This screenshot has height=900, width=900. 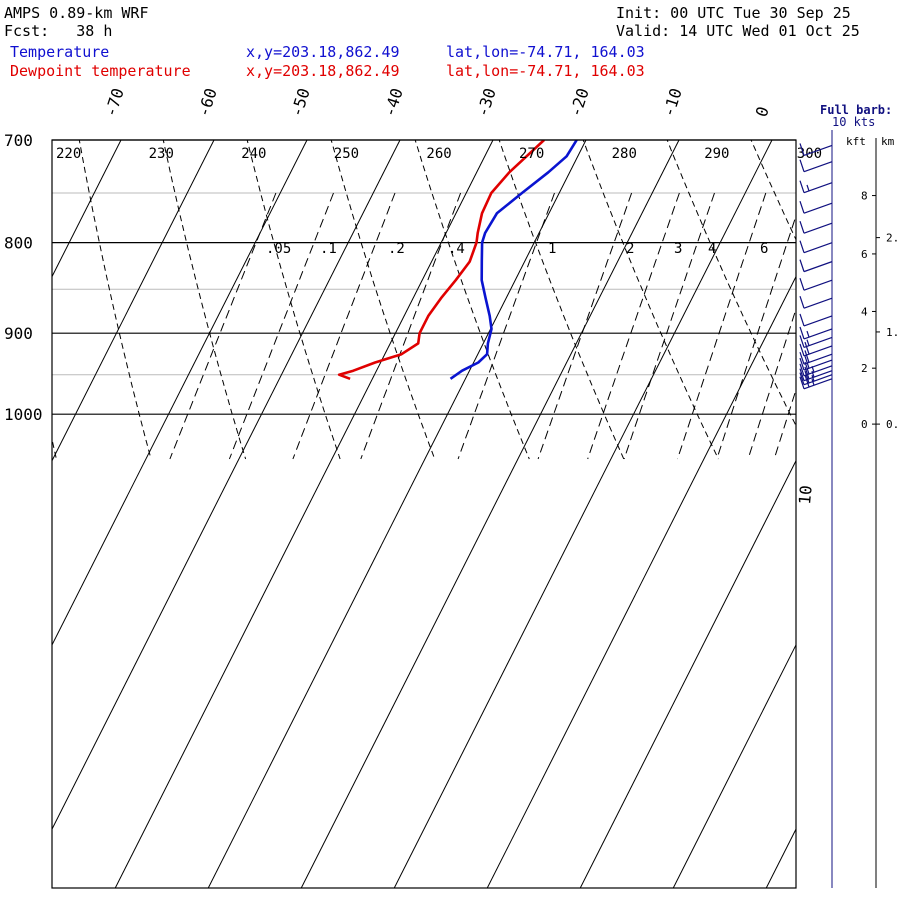 I want to click on pressure-label: 700, so click(x=18, y=140).